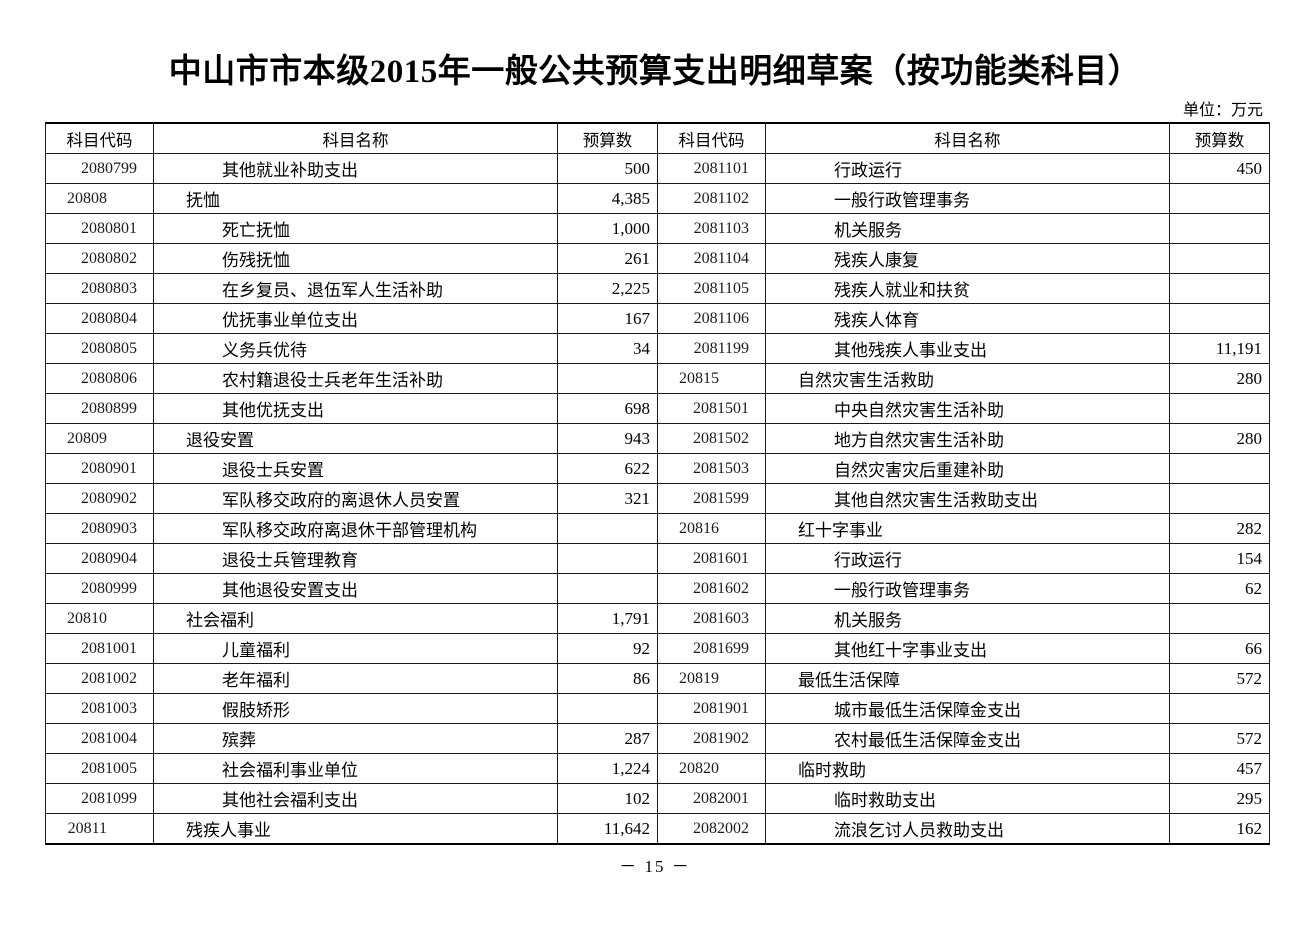  Describe the element at coordinates (99, 288) in the screenshot. I see `cell-code-left: 2080803` at that location.